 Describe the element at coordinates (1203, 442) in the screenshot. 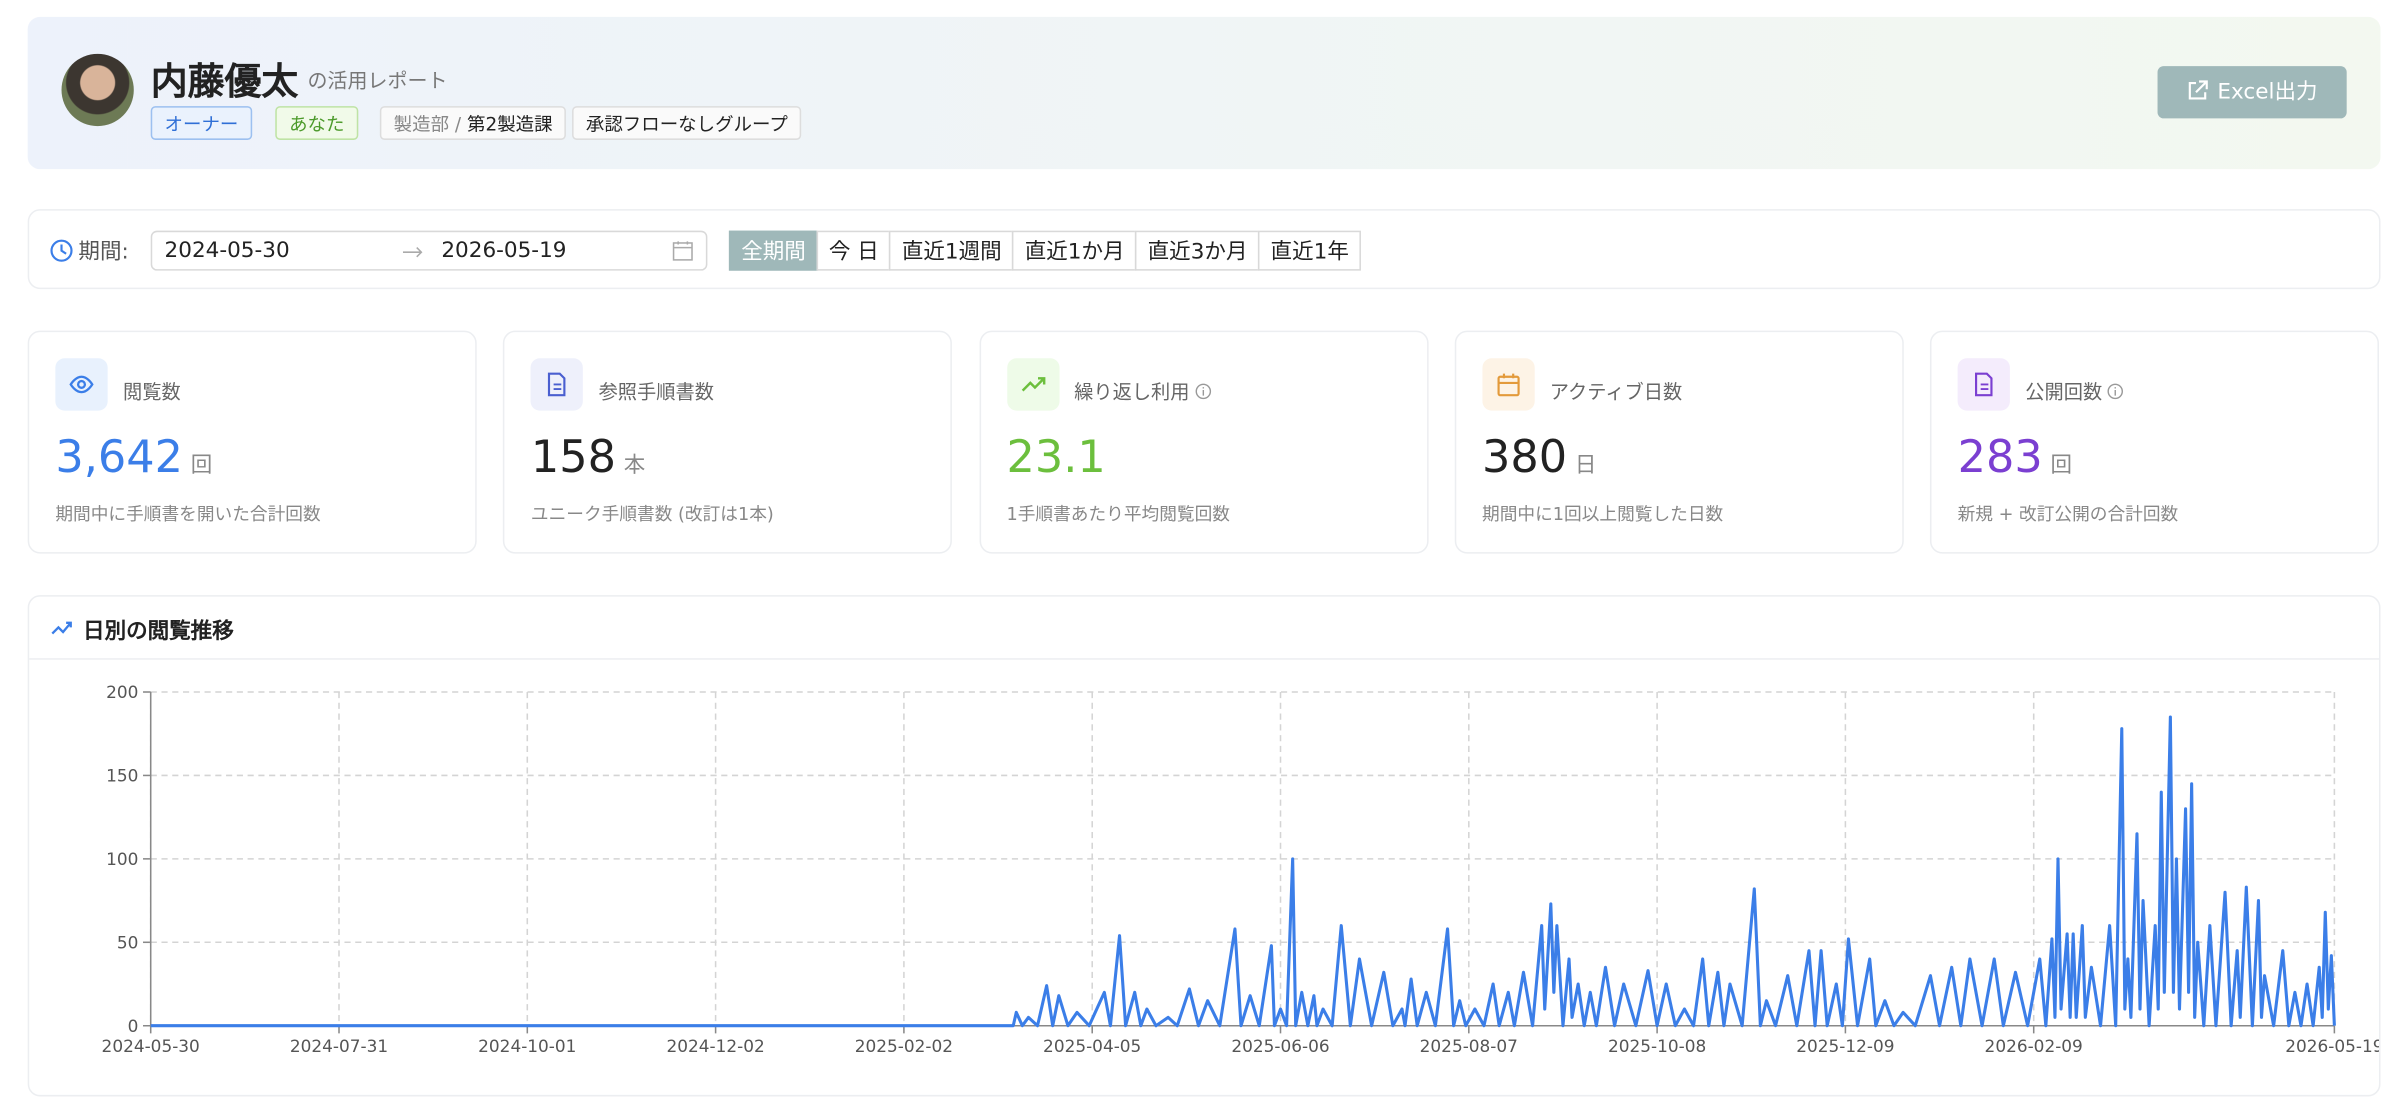

I see `stat-card: 繰り返し利用 23.1 1手順書あたり平均閲覧回数` at that location.